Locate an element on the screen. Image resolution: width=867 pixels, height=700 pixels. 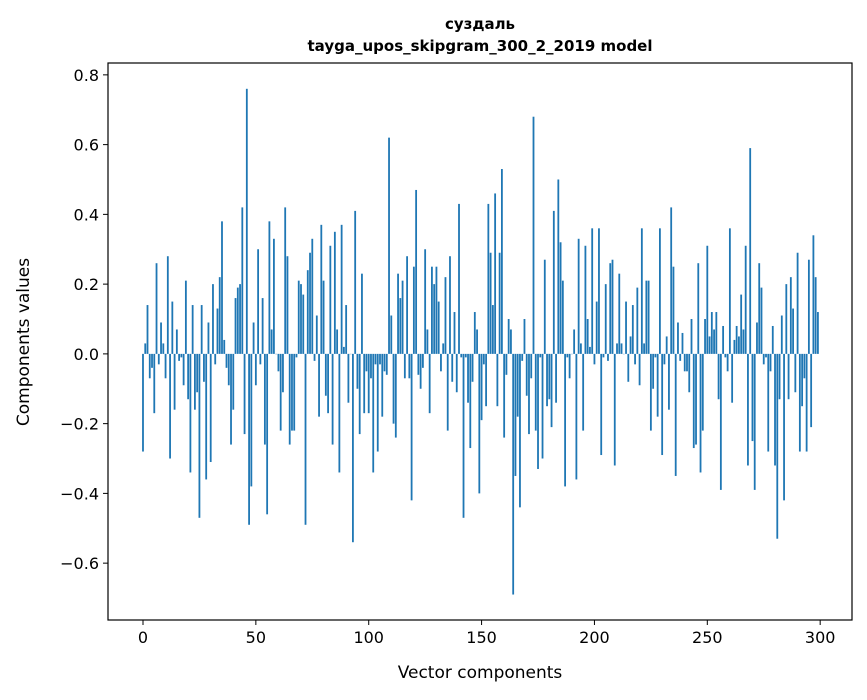
x-tick-label: 50 is located at coordinates (256, 637).